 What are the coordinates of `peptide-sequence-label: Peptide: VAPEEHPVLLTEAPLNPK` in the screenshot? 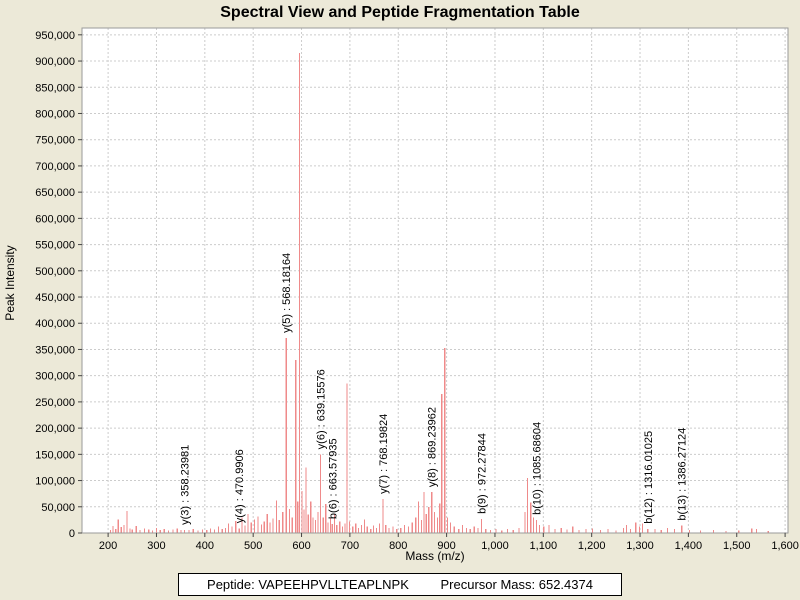 It's located at (308, 584).